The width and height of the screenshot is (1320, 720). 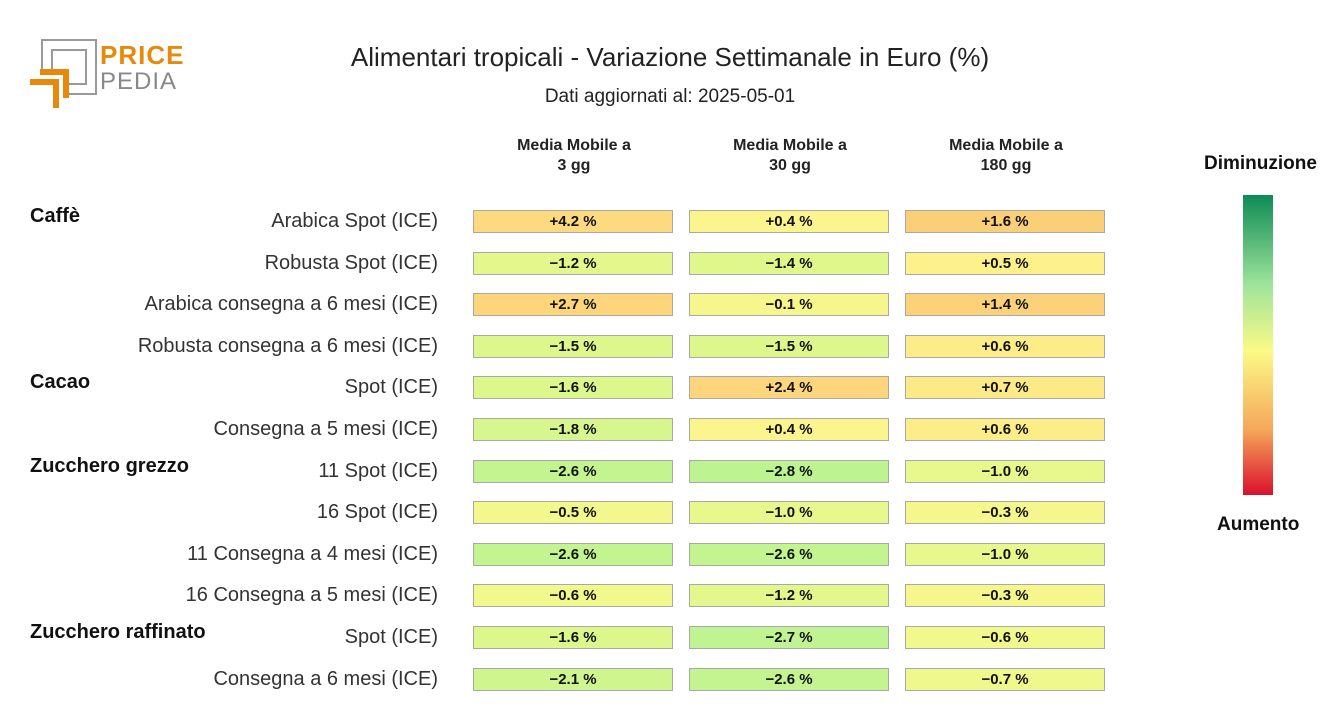 What do you see at coordinates (670, 96) in the screenshot?
I see `chart-subtitle: Dati aggiornati al: 2025-05-01` at bounding box center [670, 96].